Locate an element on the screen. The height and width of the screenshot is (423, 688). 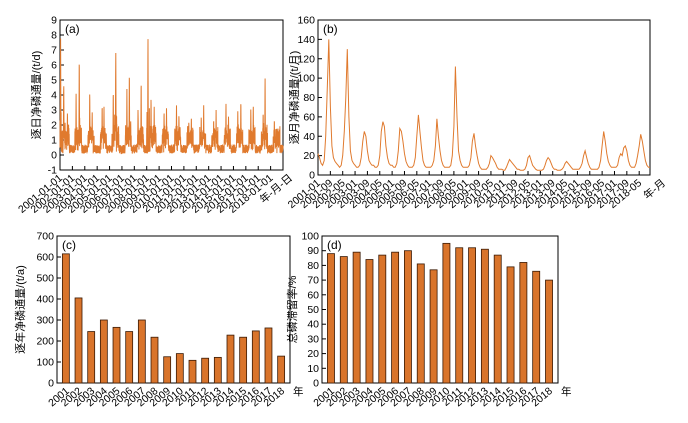
y-tick-label: 120 is located at coordinates (306, 59).